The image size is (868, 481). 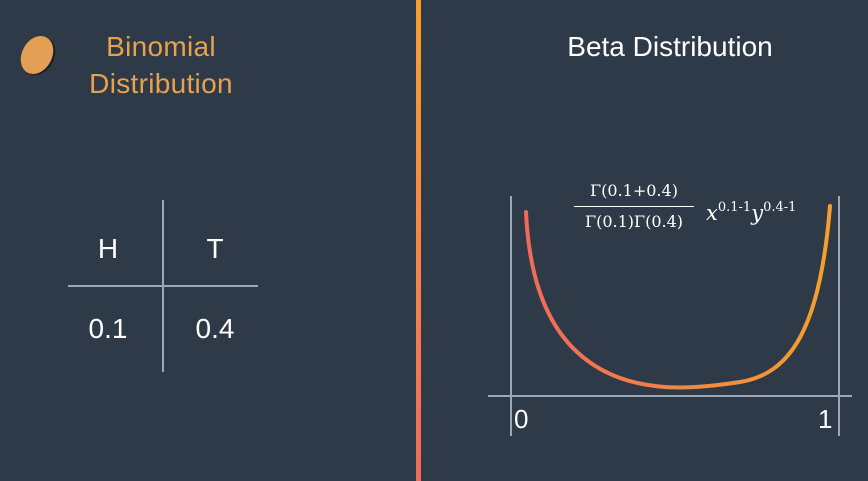 What do you see at coordinates (418, 240) in the screenshot?
I see `panel-divider` at bounding box center [418, 240].